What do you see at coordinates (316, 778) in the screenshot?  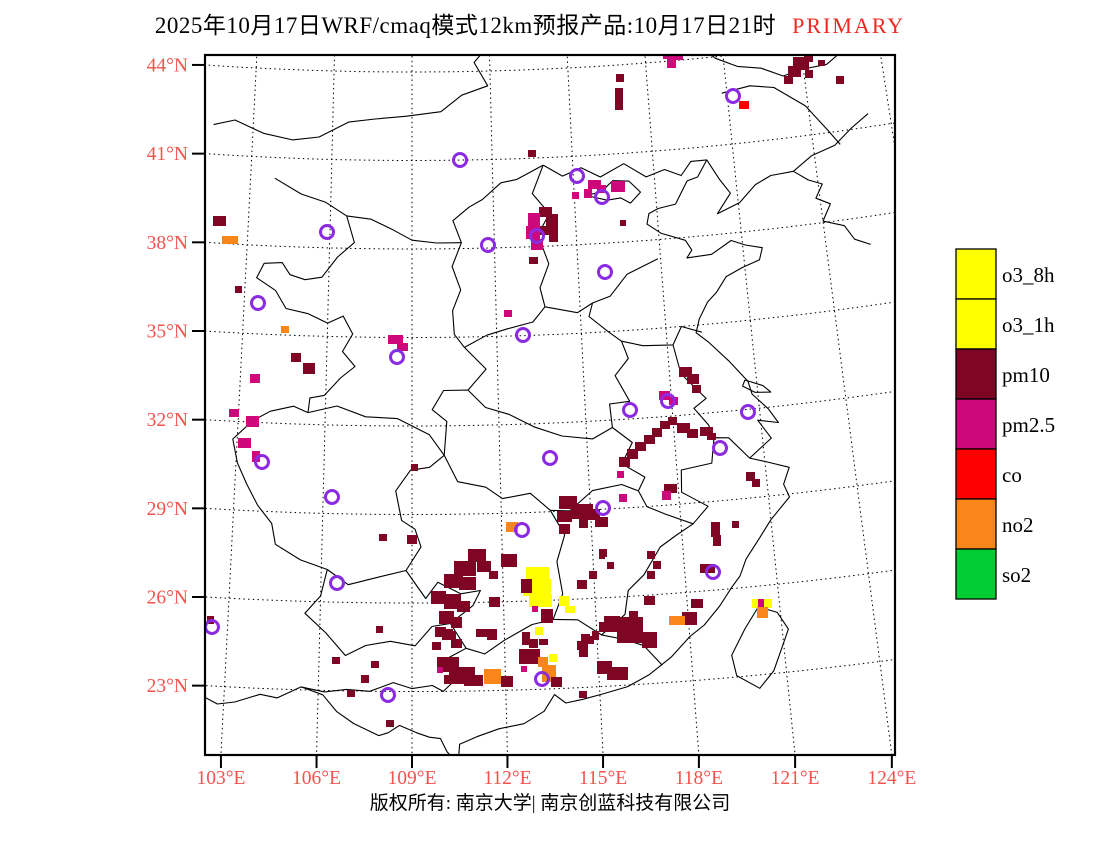 I see `lon-tick-label: 106°E` at bounding box center [316, 778].